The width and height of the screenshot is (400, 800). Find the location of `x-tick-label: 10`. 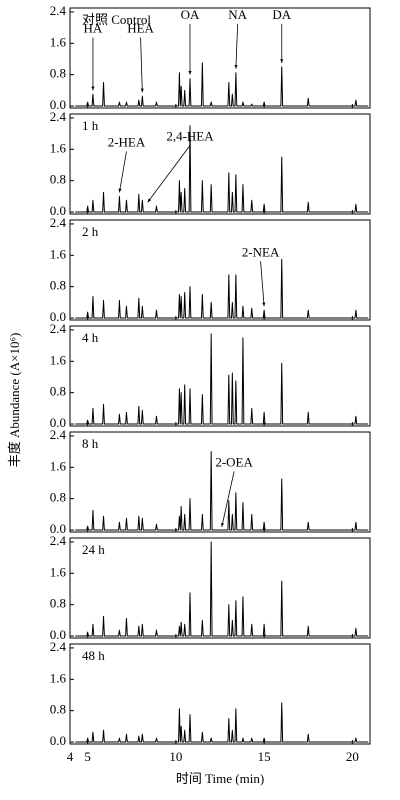

x-tick-label: 10 is located at coordinates (175, 756).